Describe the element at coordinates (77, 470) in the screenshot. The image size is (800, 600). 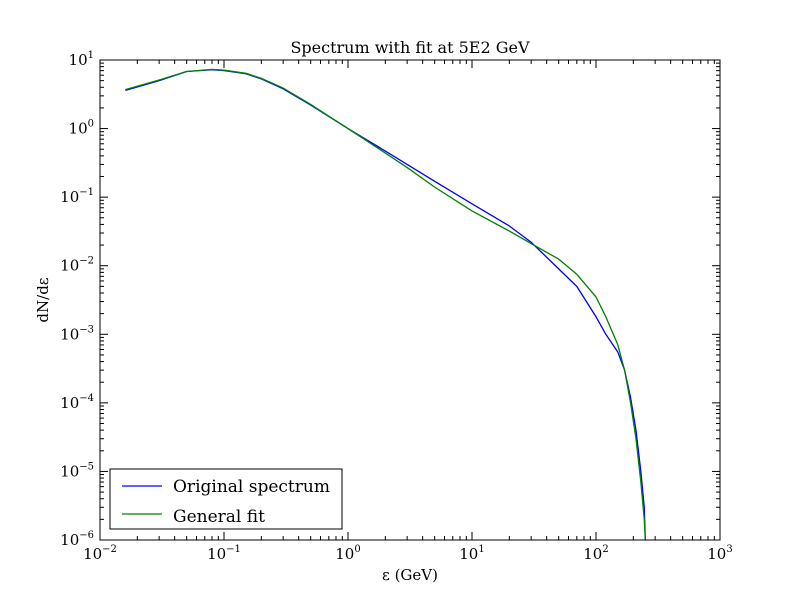
I see `y-tick-label: 10⁻⁵` at that location.